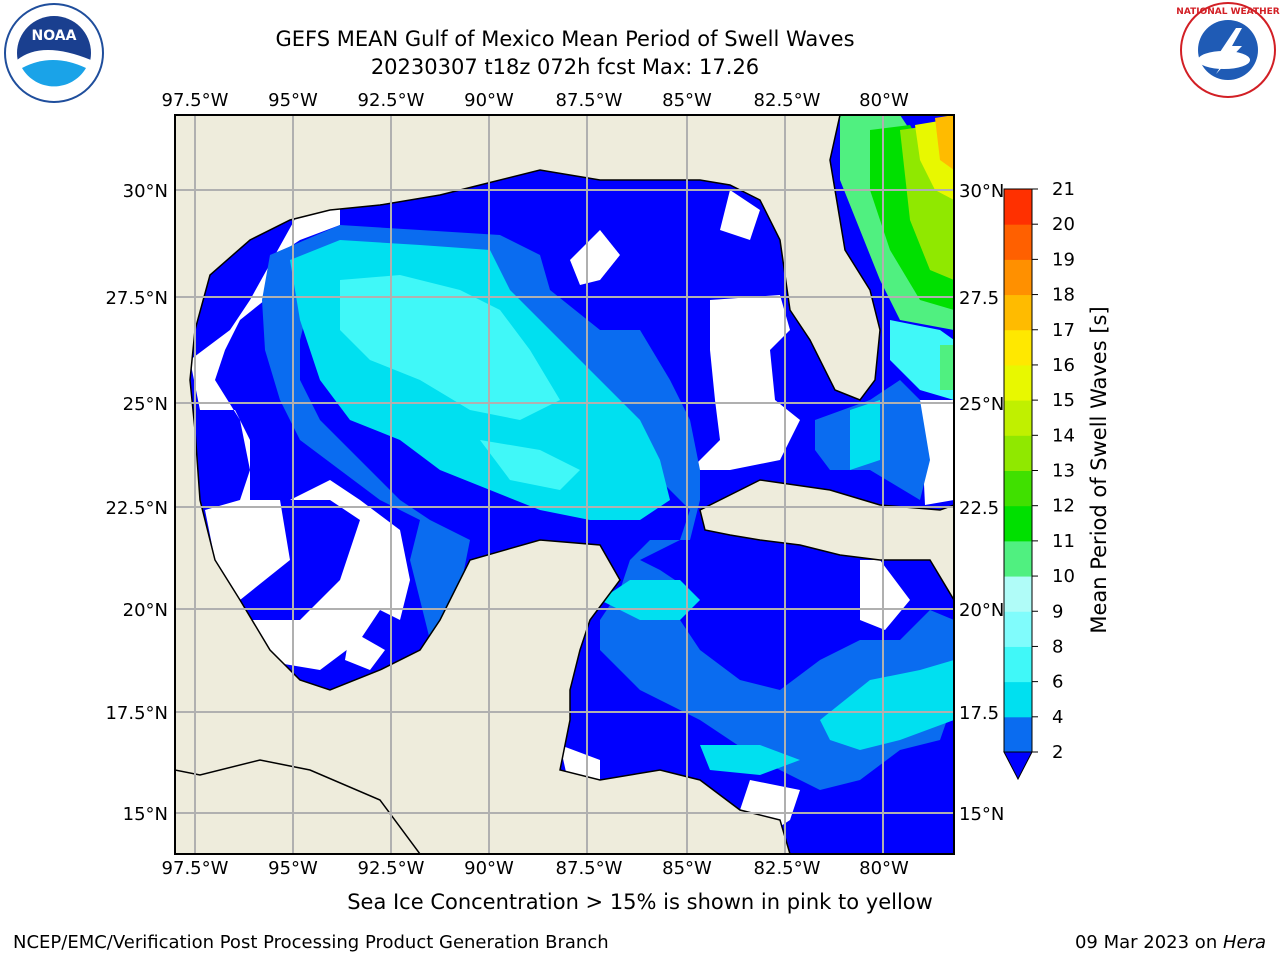 The width and height of the screenshot is (1280, 960). What do you see at coordinates (1063, 541) in the screenshot?
I see `colorbar-tick-label: 11` at bounding box center [1063, 541].